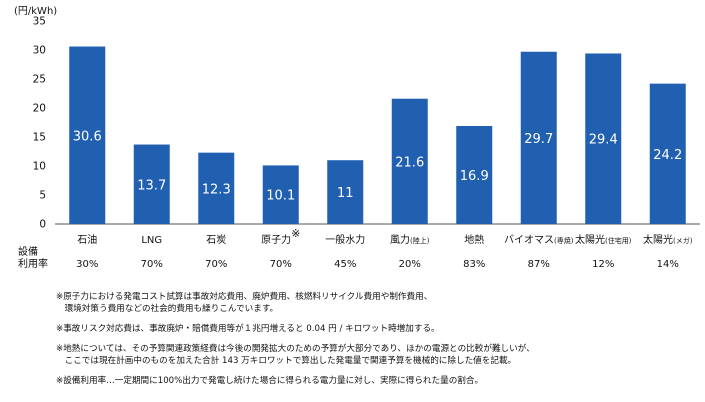 The image size is (705, 402). I want to click on capacity-factor-1: 30%, so click(87, 264).